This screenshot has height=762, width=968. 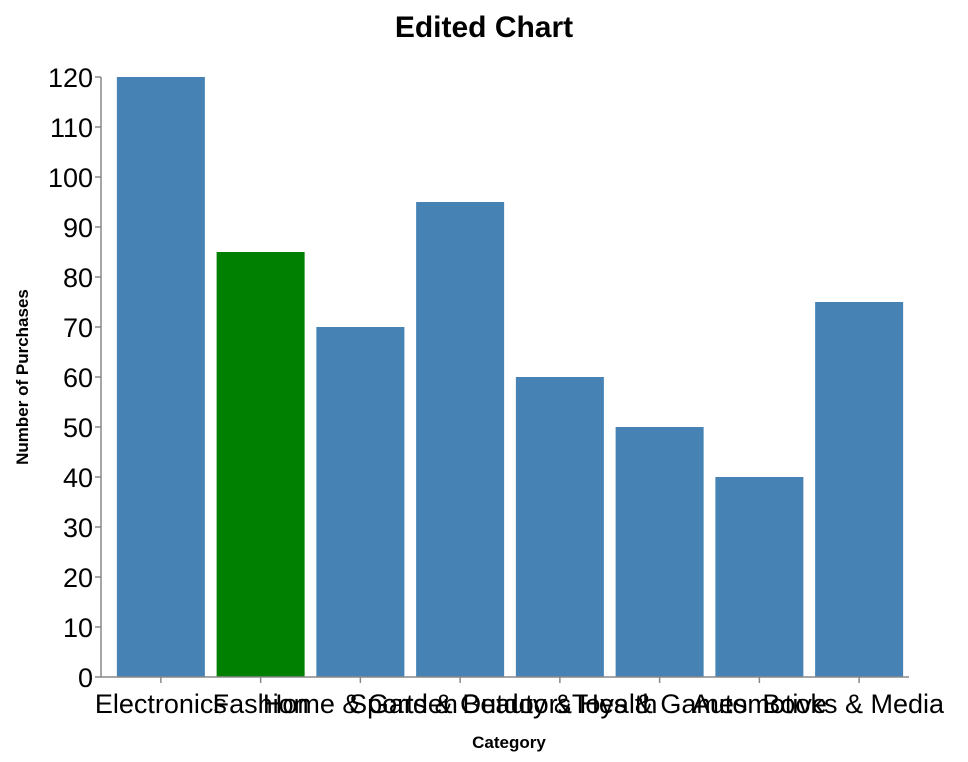 I want to click on y-tick-label: 110, so click(x=71, y=128).